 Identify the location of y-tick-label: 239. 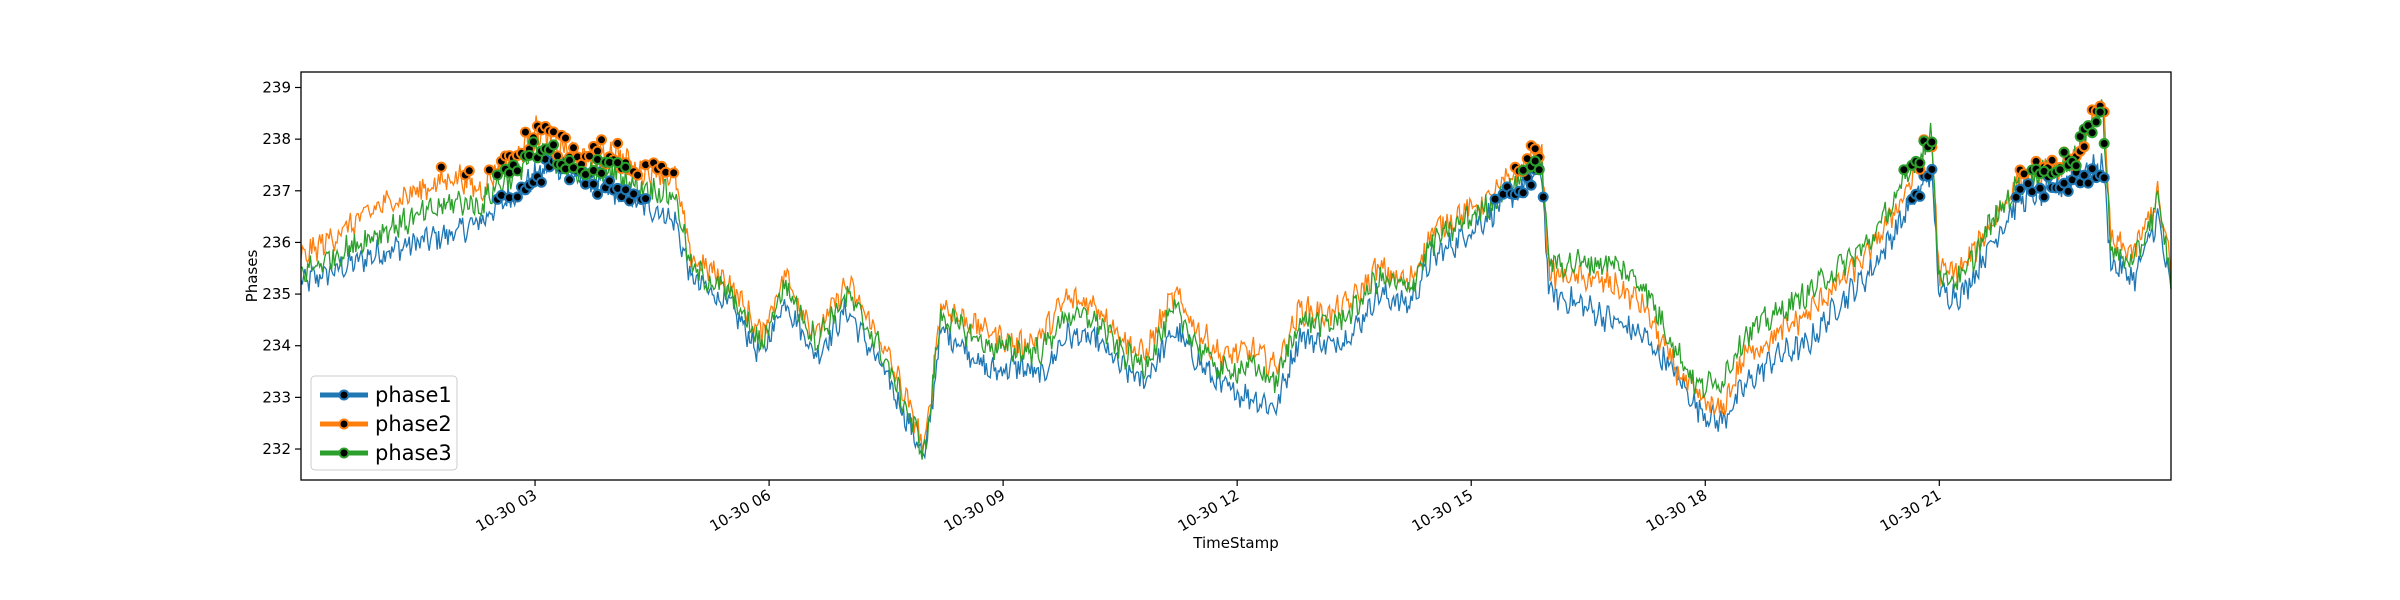
(276, 87).